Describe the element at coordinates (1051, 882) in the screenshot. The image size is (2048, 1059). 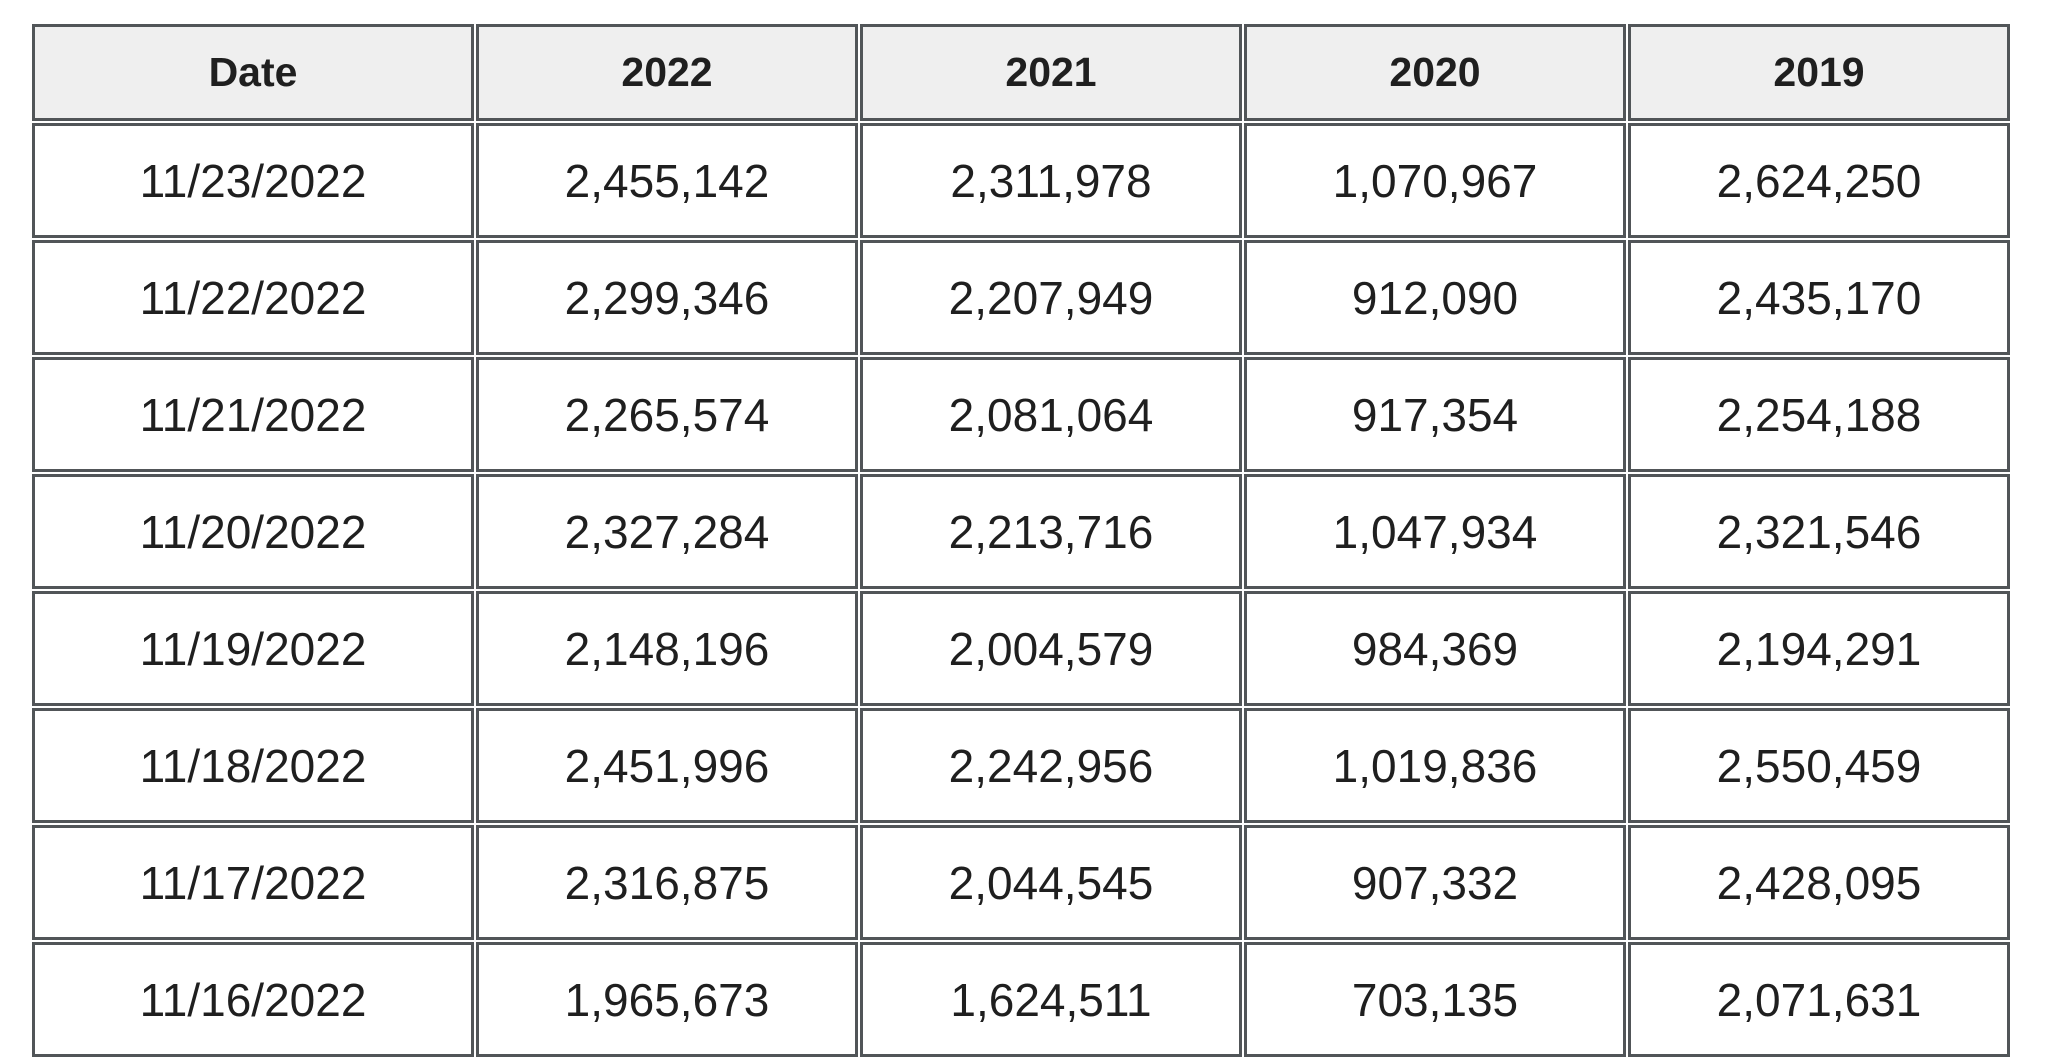
I see `value-cell: 2,044,545` at that location.